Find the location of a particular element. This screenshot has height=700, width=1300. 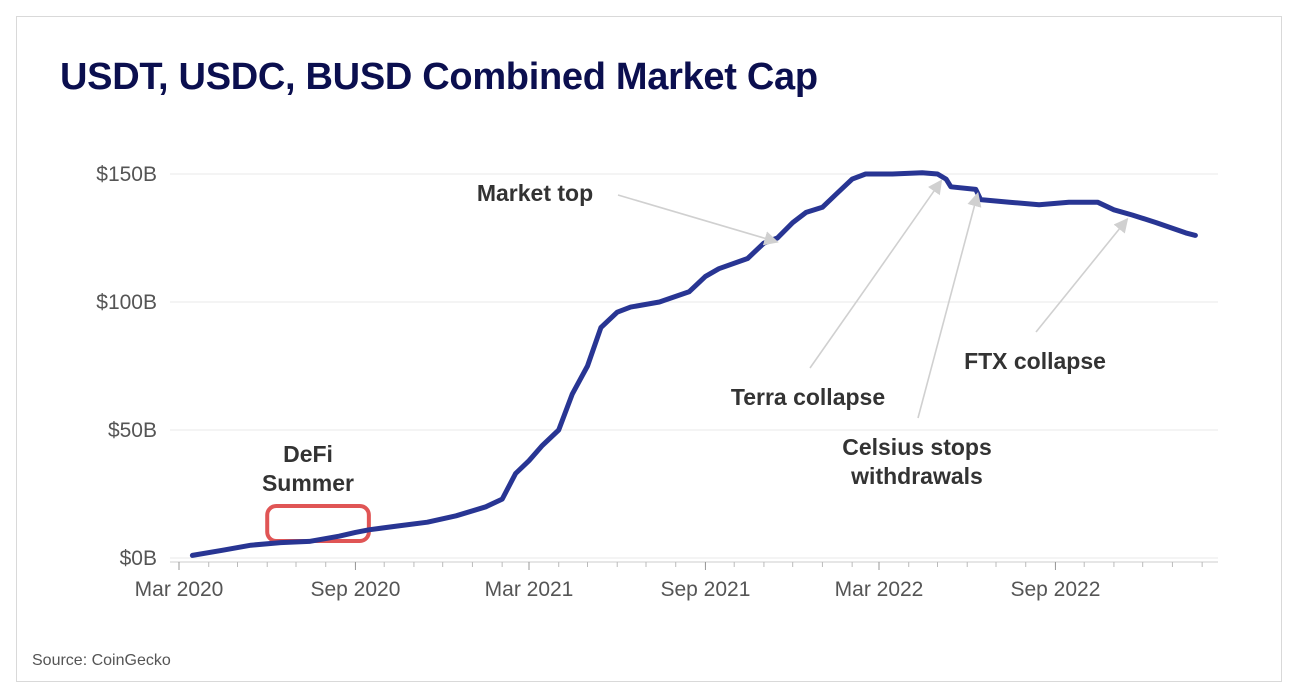

x-tick-label: Mar 2021 is located at coordinates (529, 589).